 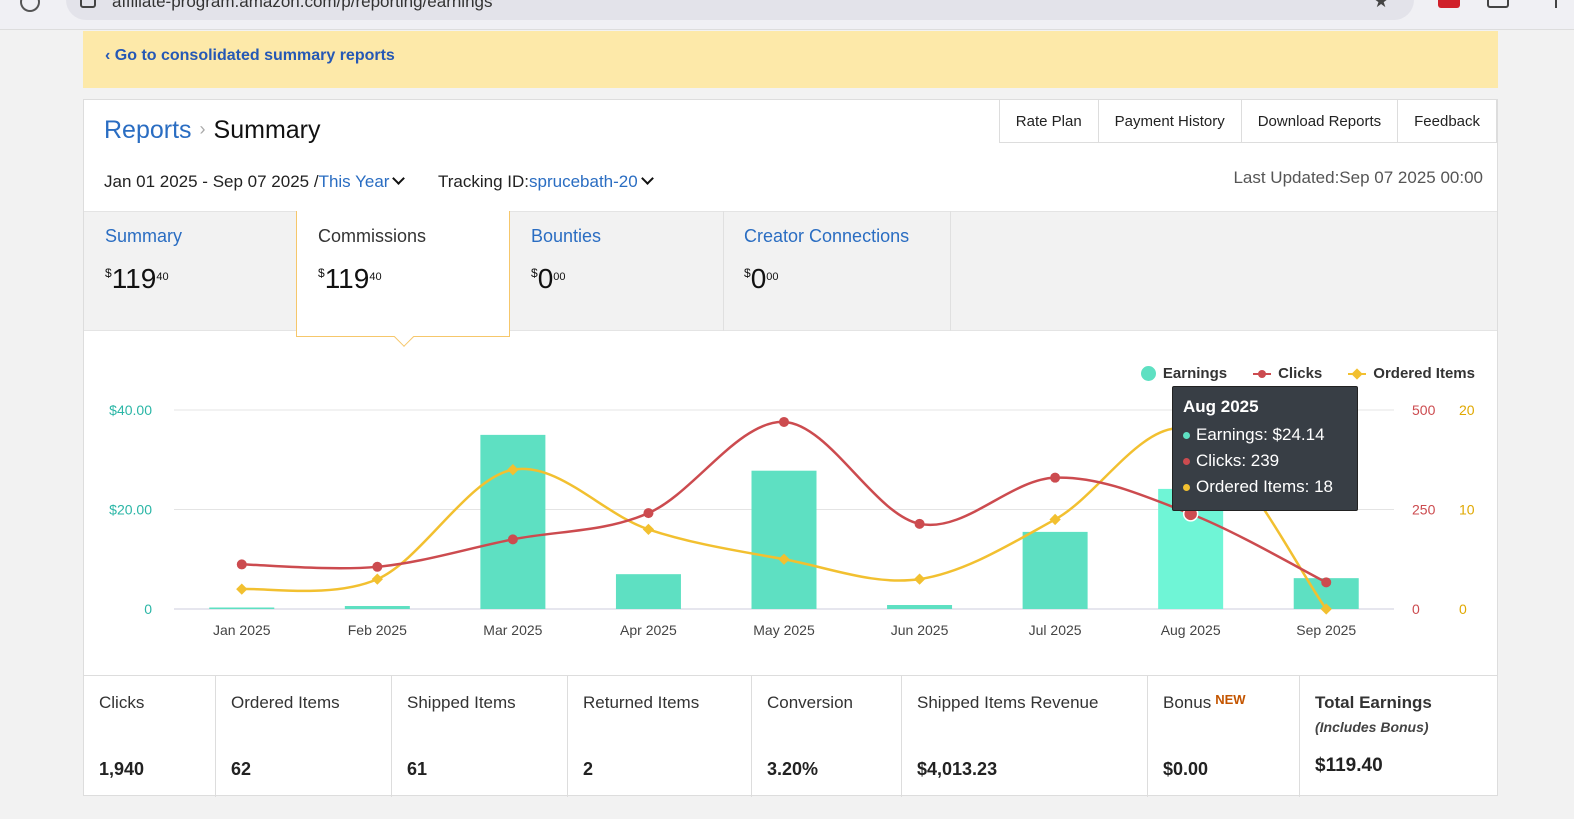 What do you see at coordinates (1463, 609) in the screenshot?
I see `y-right-ordered-tick: 0` at bounding box center [1463, 609].